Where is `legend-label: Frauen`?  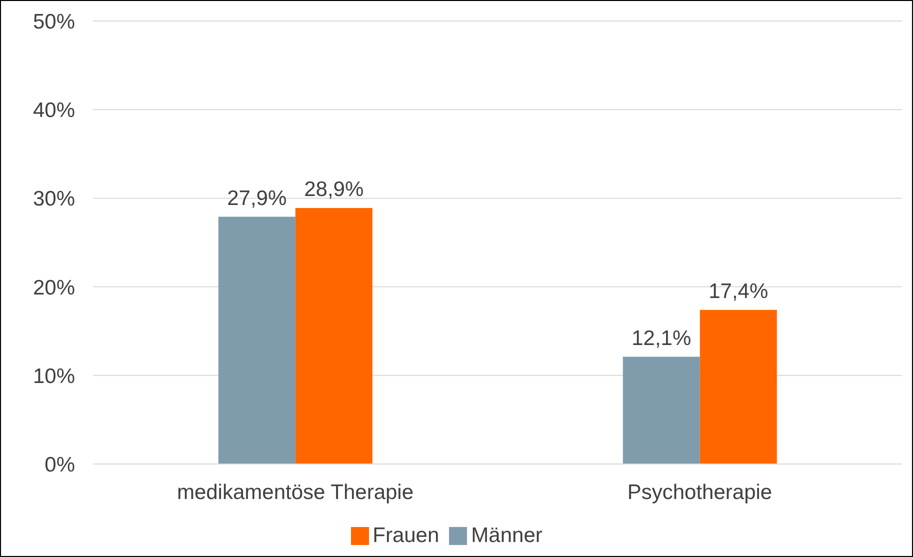 legend-label: Frauen is located at coordinates (406, 535).